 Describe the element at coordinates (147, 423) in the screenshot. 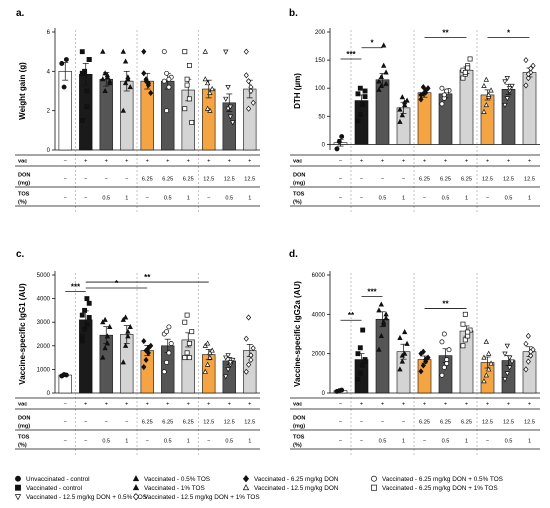

I see `table-cell: 6.25` at that location.